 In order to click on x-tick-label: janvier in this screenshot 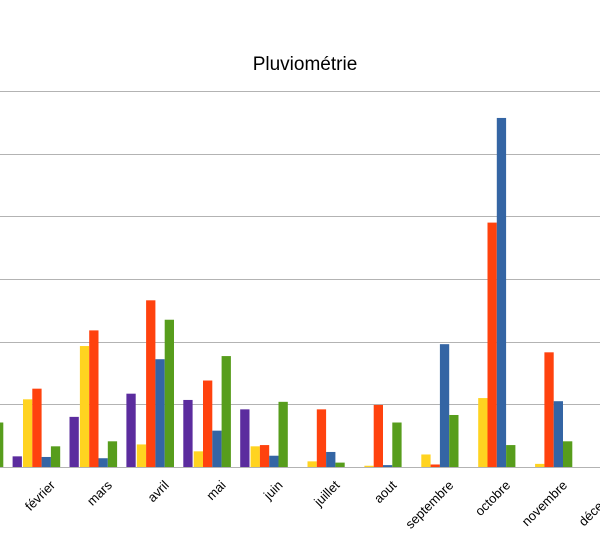, I will do `click(1, 496)`.